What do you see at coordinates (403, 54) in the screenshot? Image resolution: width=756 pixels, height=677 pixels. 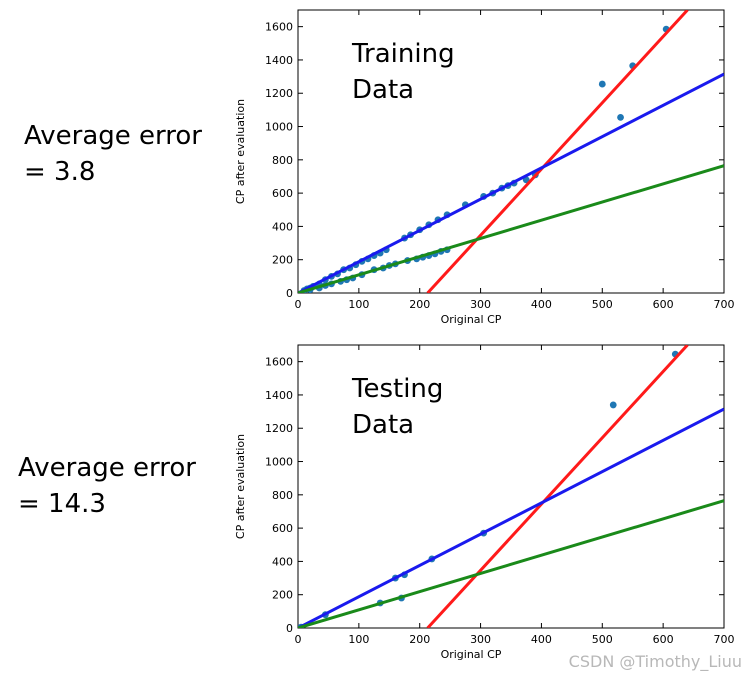 I see `dataset-annotation: Training` at bounding box center [403, 54].